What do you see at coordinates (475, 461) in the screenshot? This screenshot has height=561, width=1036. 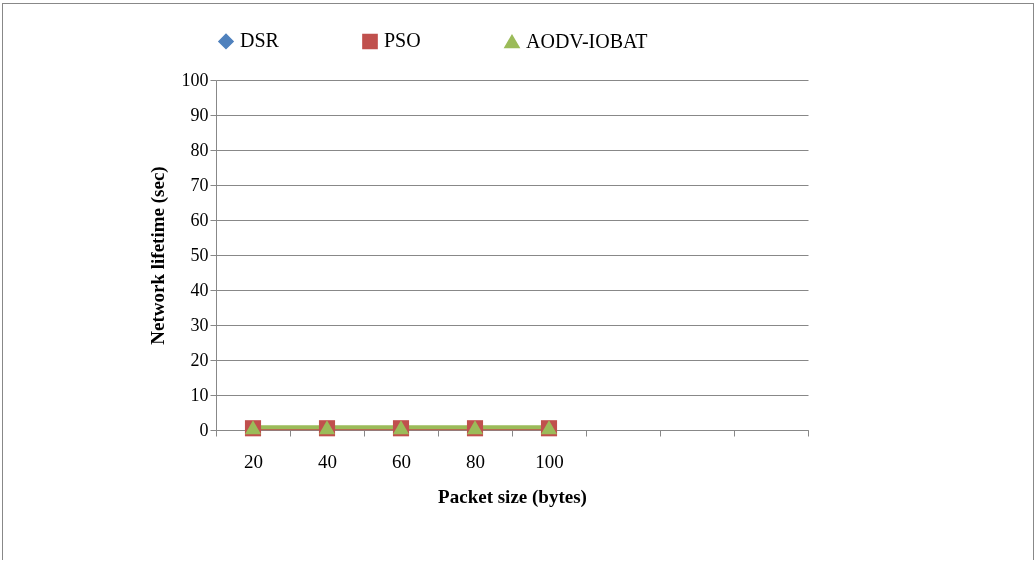 I see `x-tick-label: 80` at bounding box center [475, 461].